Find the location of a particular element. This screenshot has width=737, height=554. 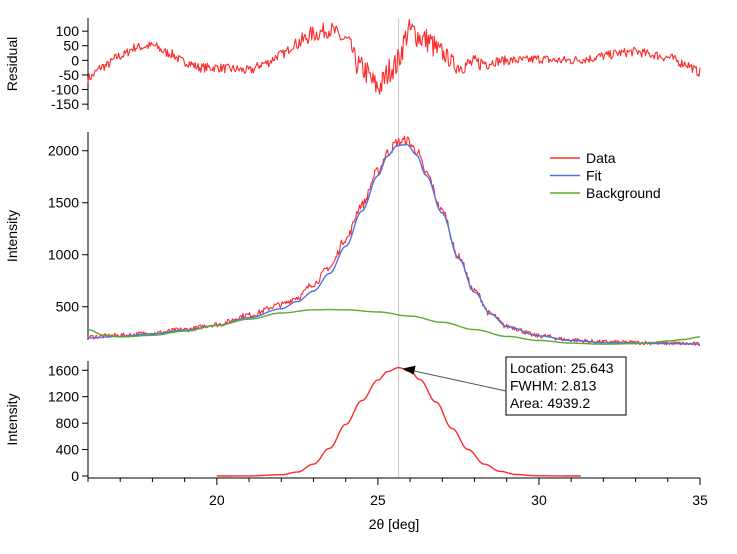

y-tick-label: 100 is located at coordinates (68, 31).